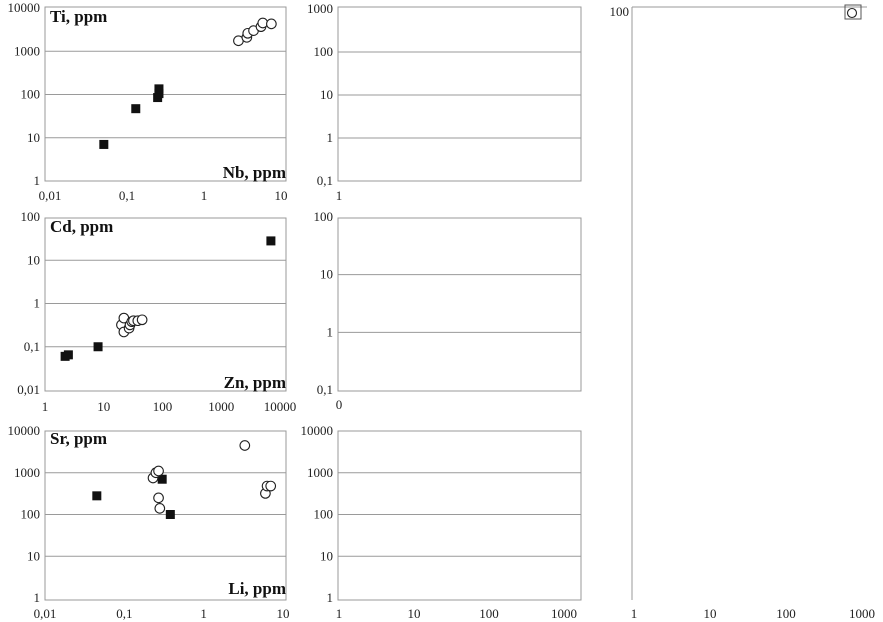 The height and width of the screenshot is (622, 883). What do you see at coordinates (339, 404) in the screenshot?
I see `x-tick-label: 0` at bounding box center [339, 404].